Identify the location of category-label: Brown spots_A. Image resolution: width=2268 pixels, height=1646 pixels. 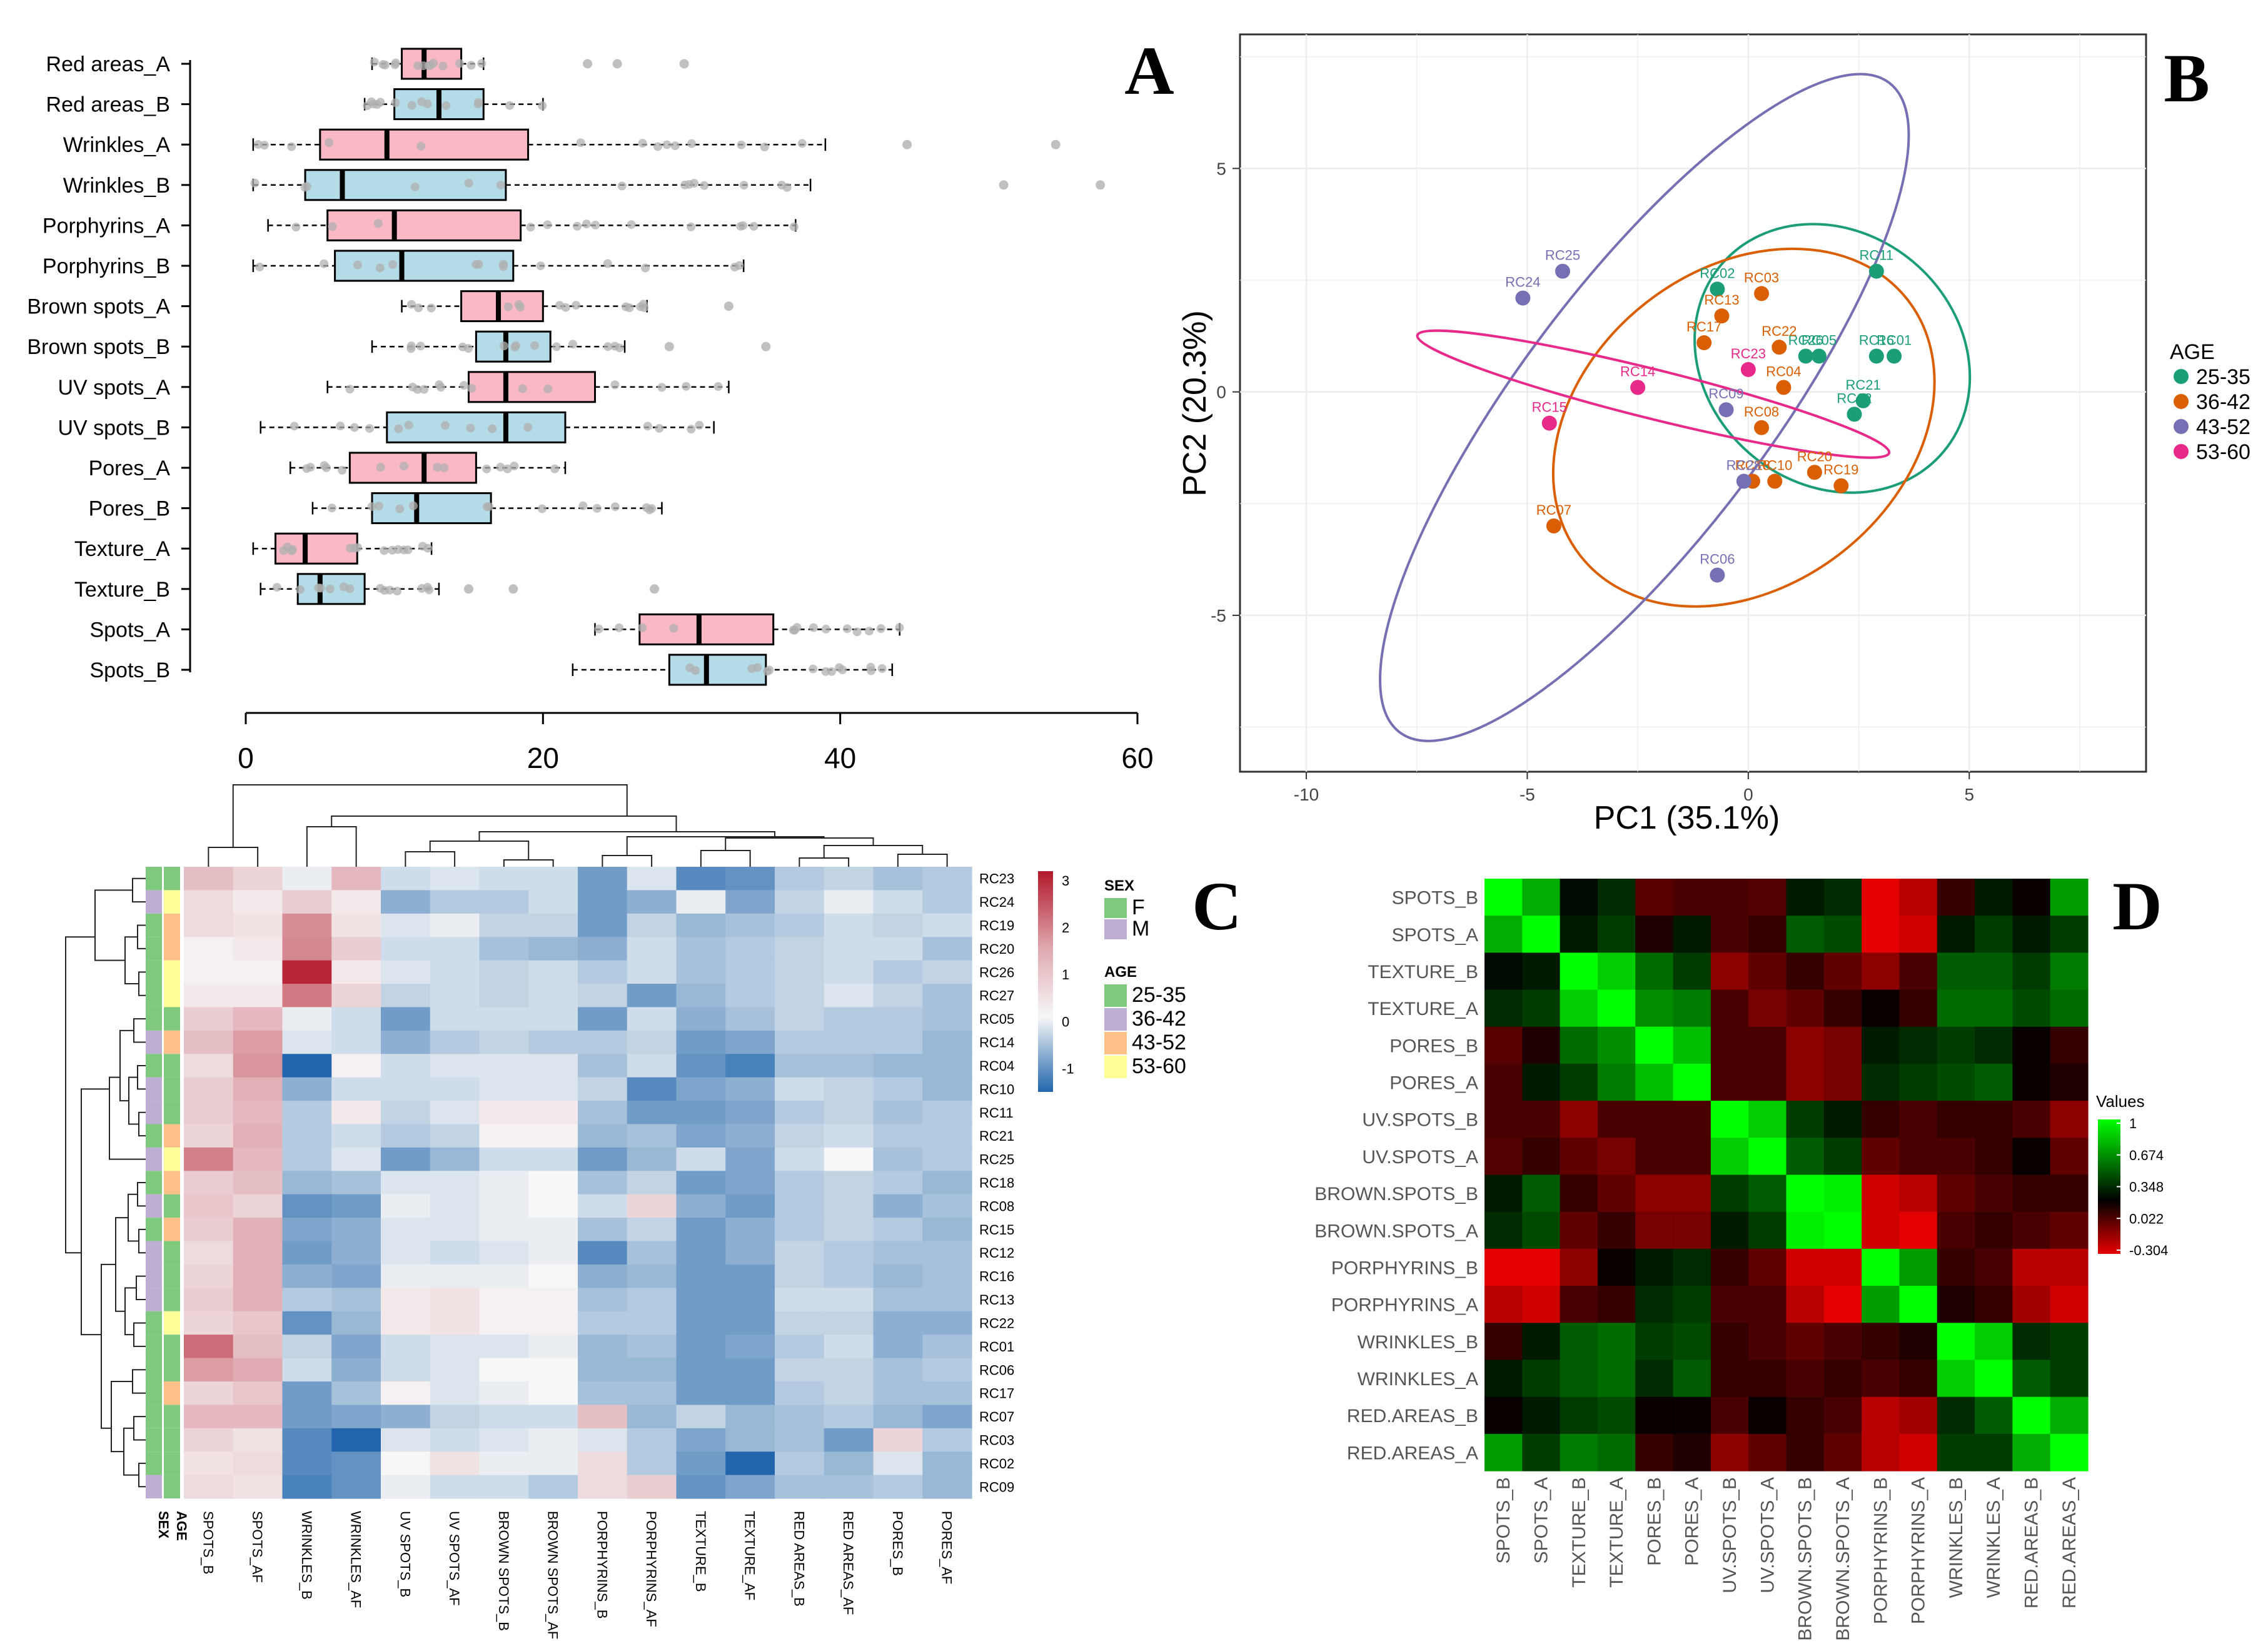
(98, 307).